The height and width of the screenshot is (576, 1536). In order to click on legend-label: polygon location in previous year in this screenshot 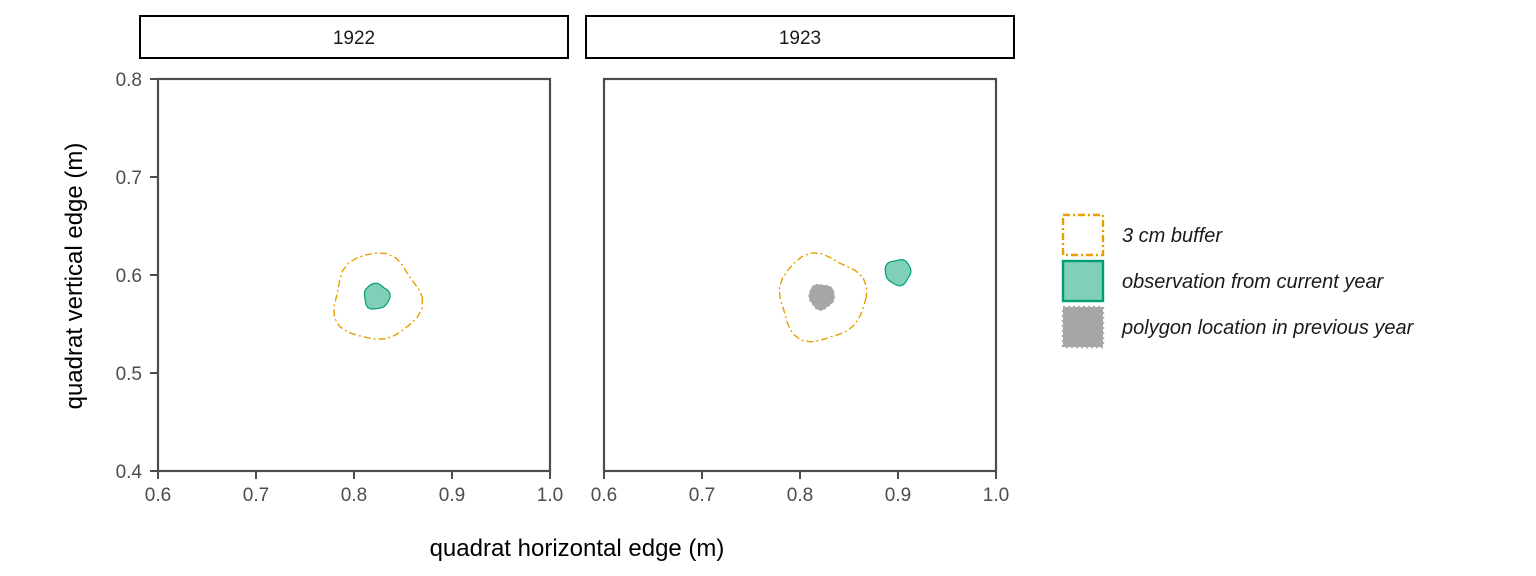, I will do `click(1268, 328)`.